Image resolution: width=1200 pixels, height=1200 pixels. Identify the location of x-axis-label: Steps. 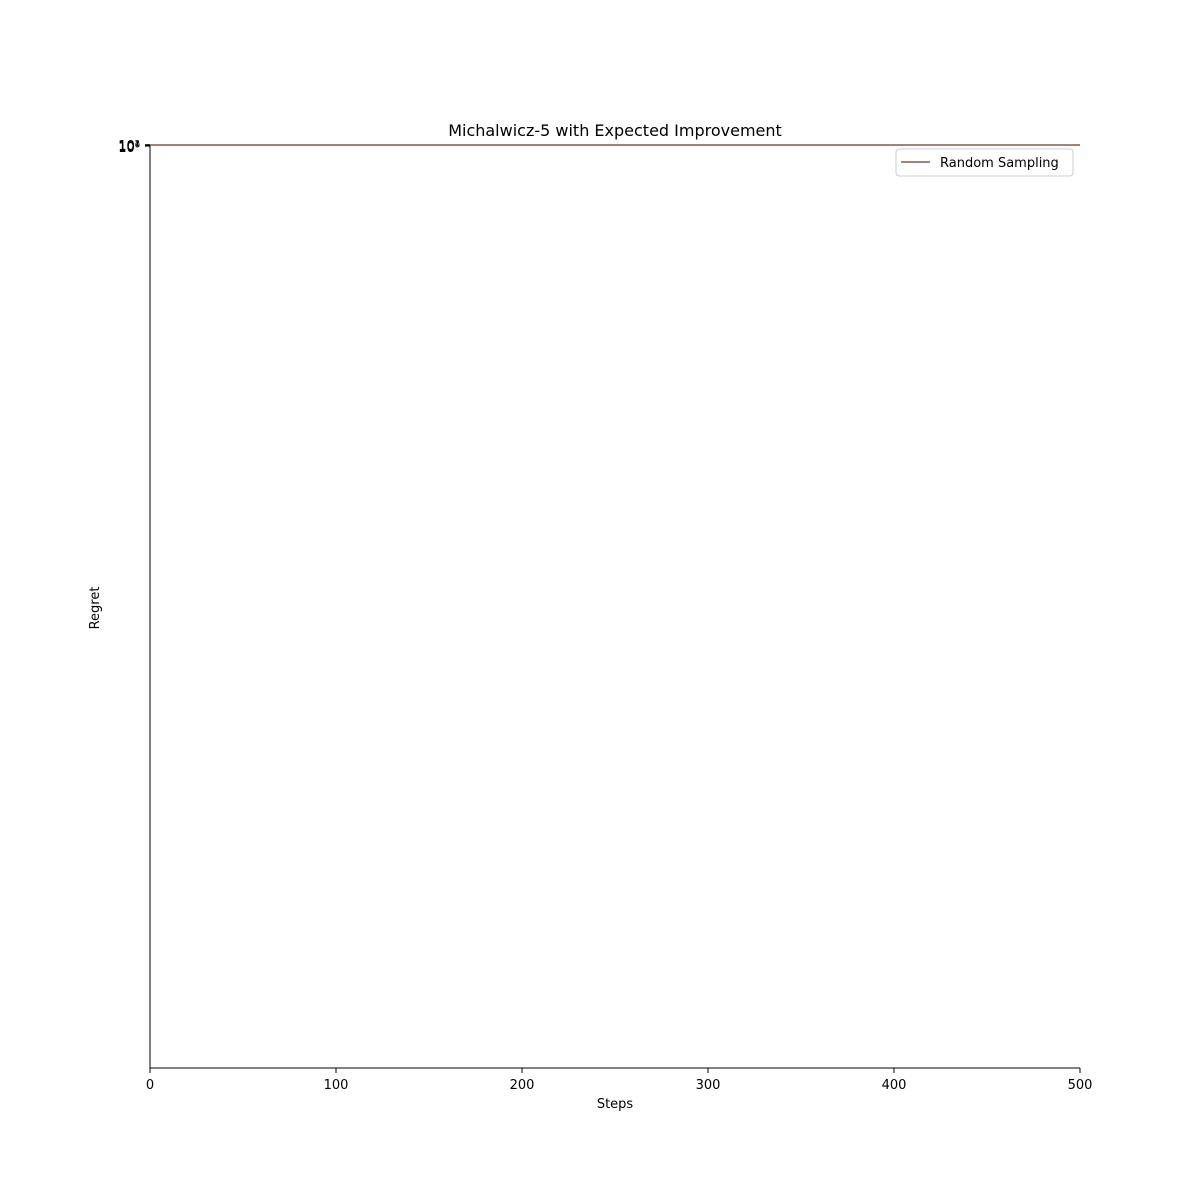
(615, 1104).